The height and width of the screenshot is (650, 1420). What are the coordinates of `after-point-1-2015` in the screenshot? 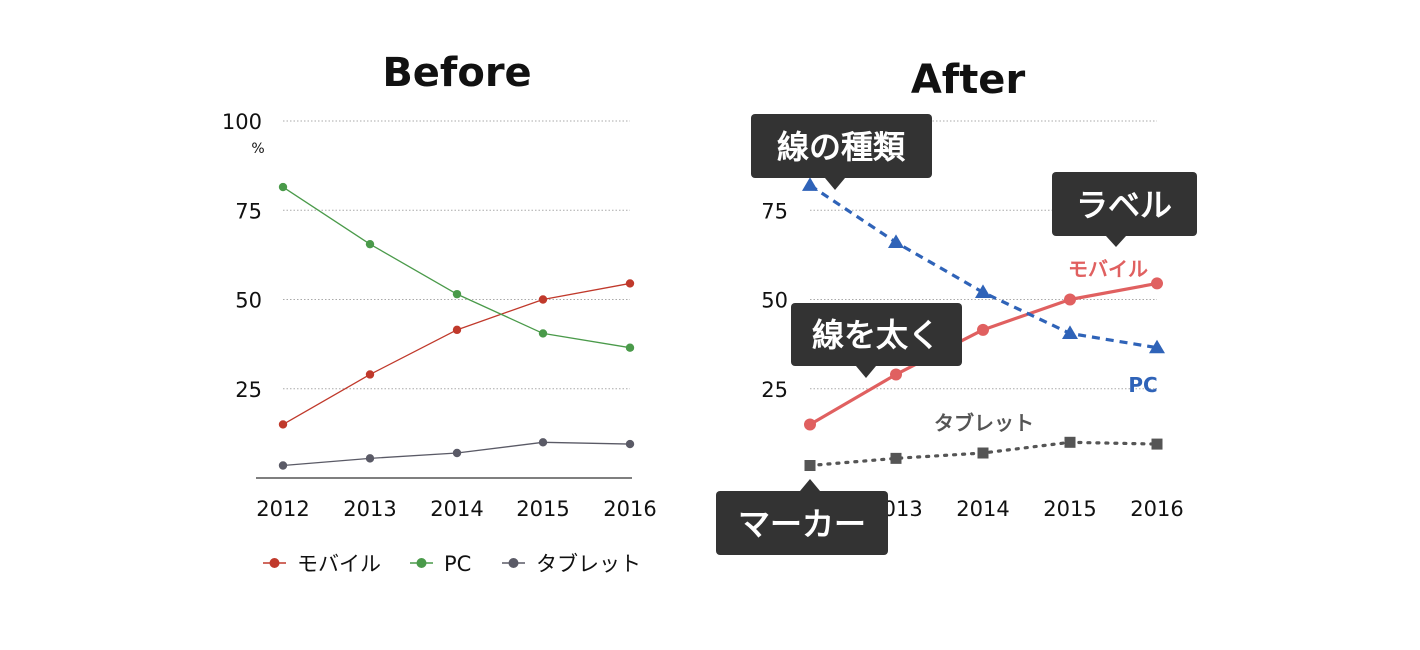 It's located at (1070, 332).